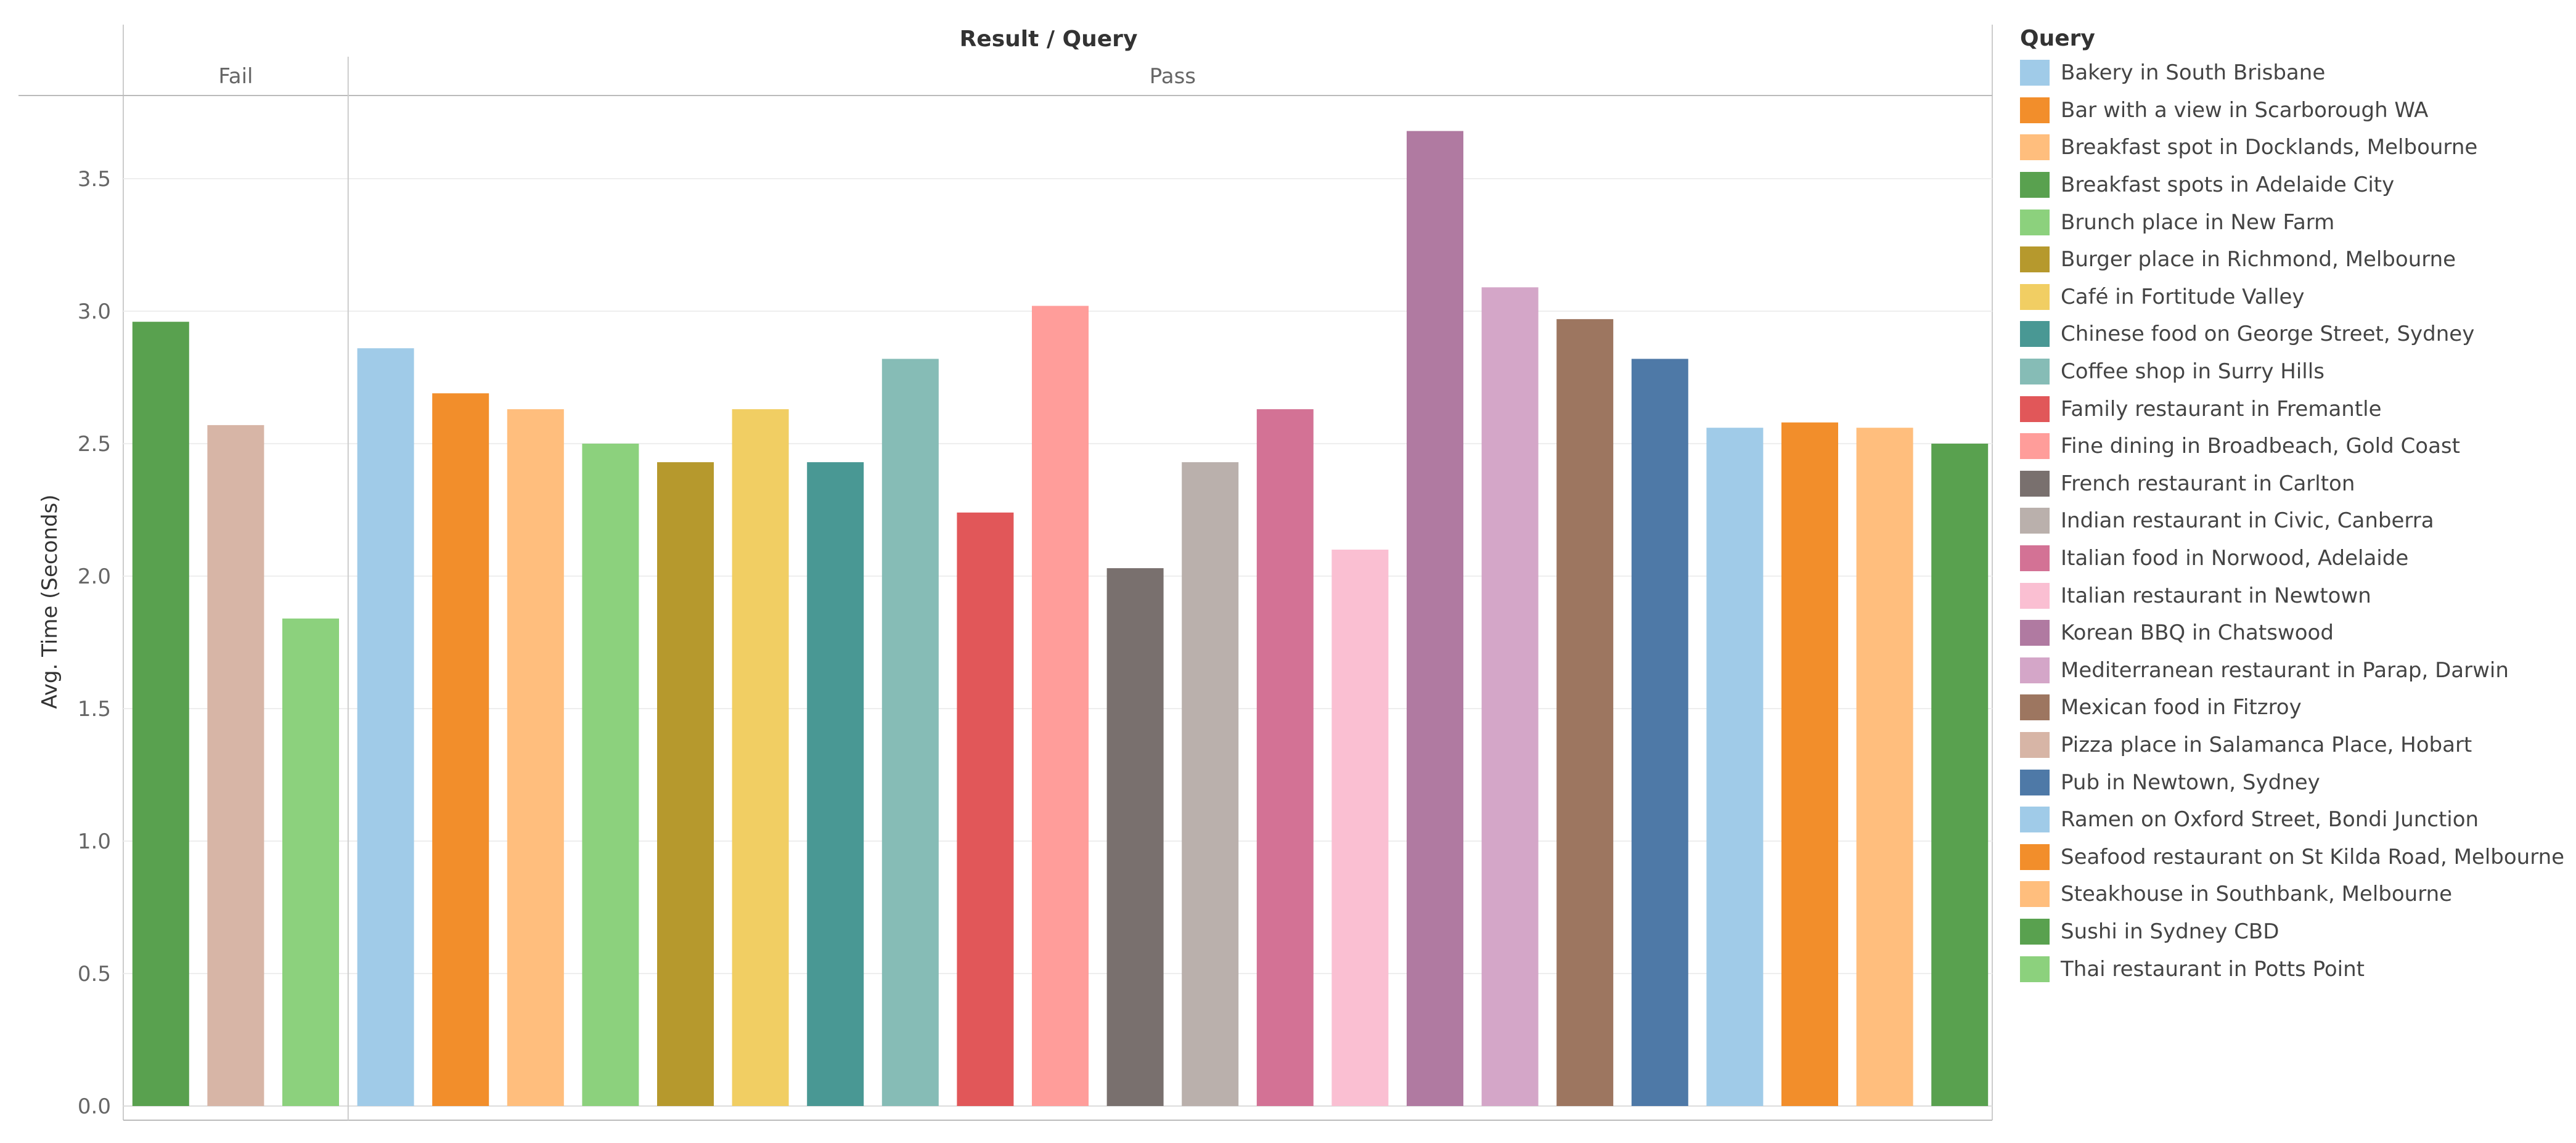 This screenshot has height=1143, width=2576. I want to click on legend-label: Breakfast spots in Adelaide City, so click(2228, 185).